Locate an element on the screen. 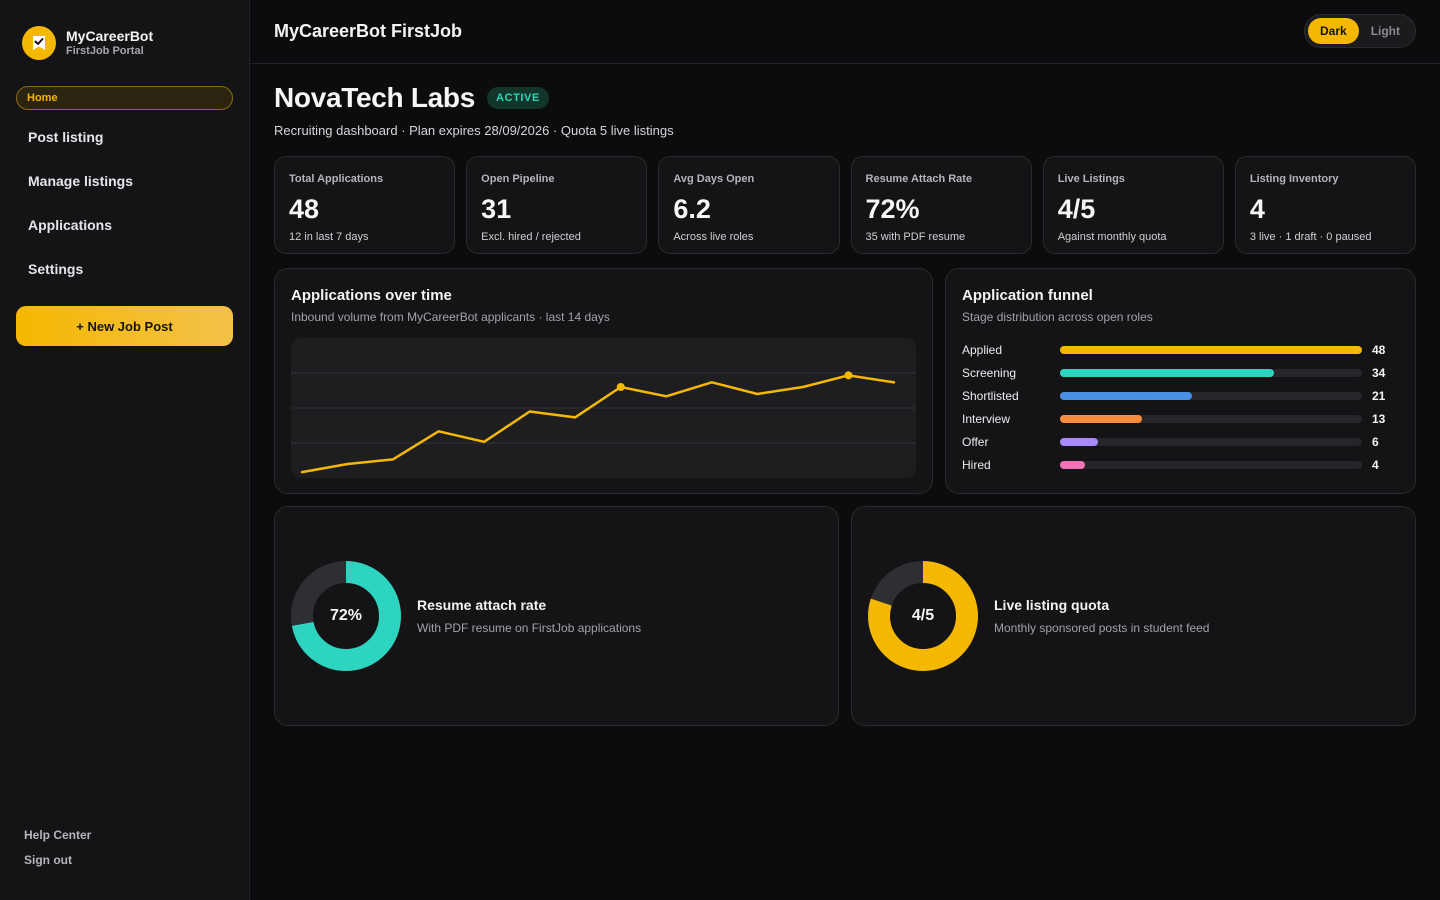 This screenshot has height=900, width=1440. kpi-value: 72% is located at coordinates (892, 209).